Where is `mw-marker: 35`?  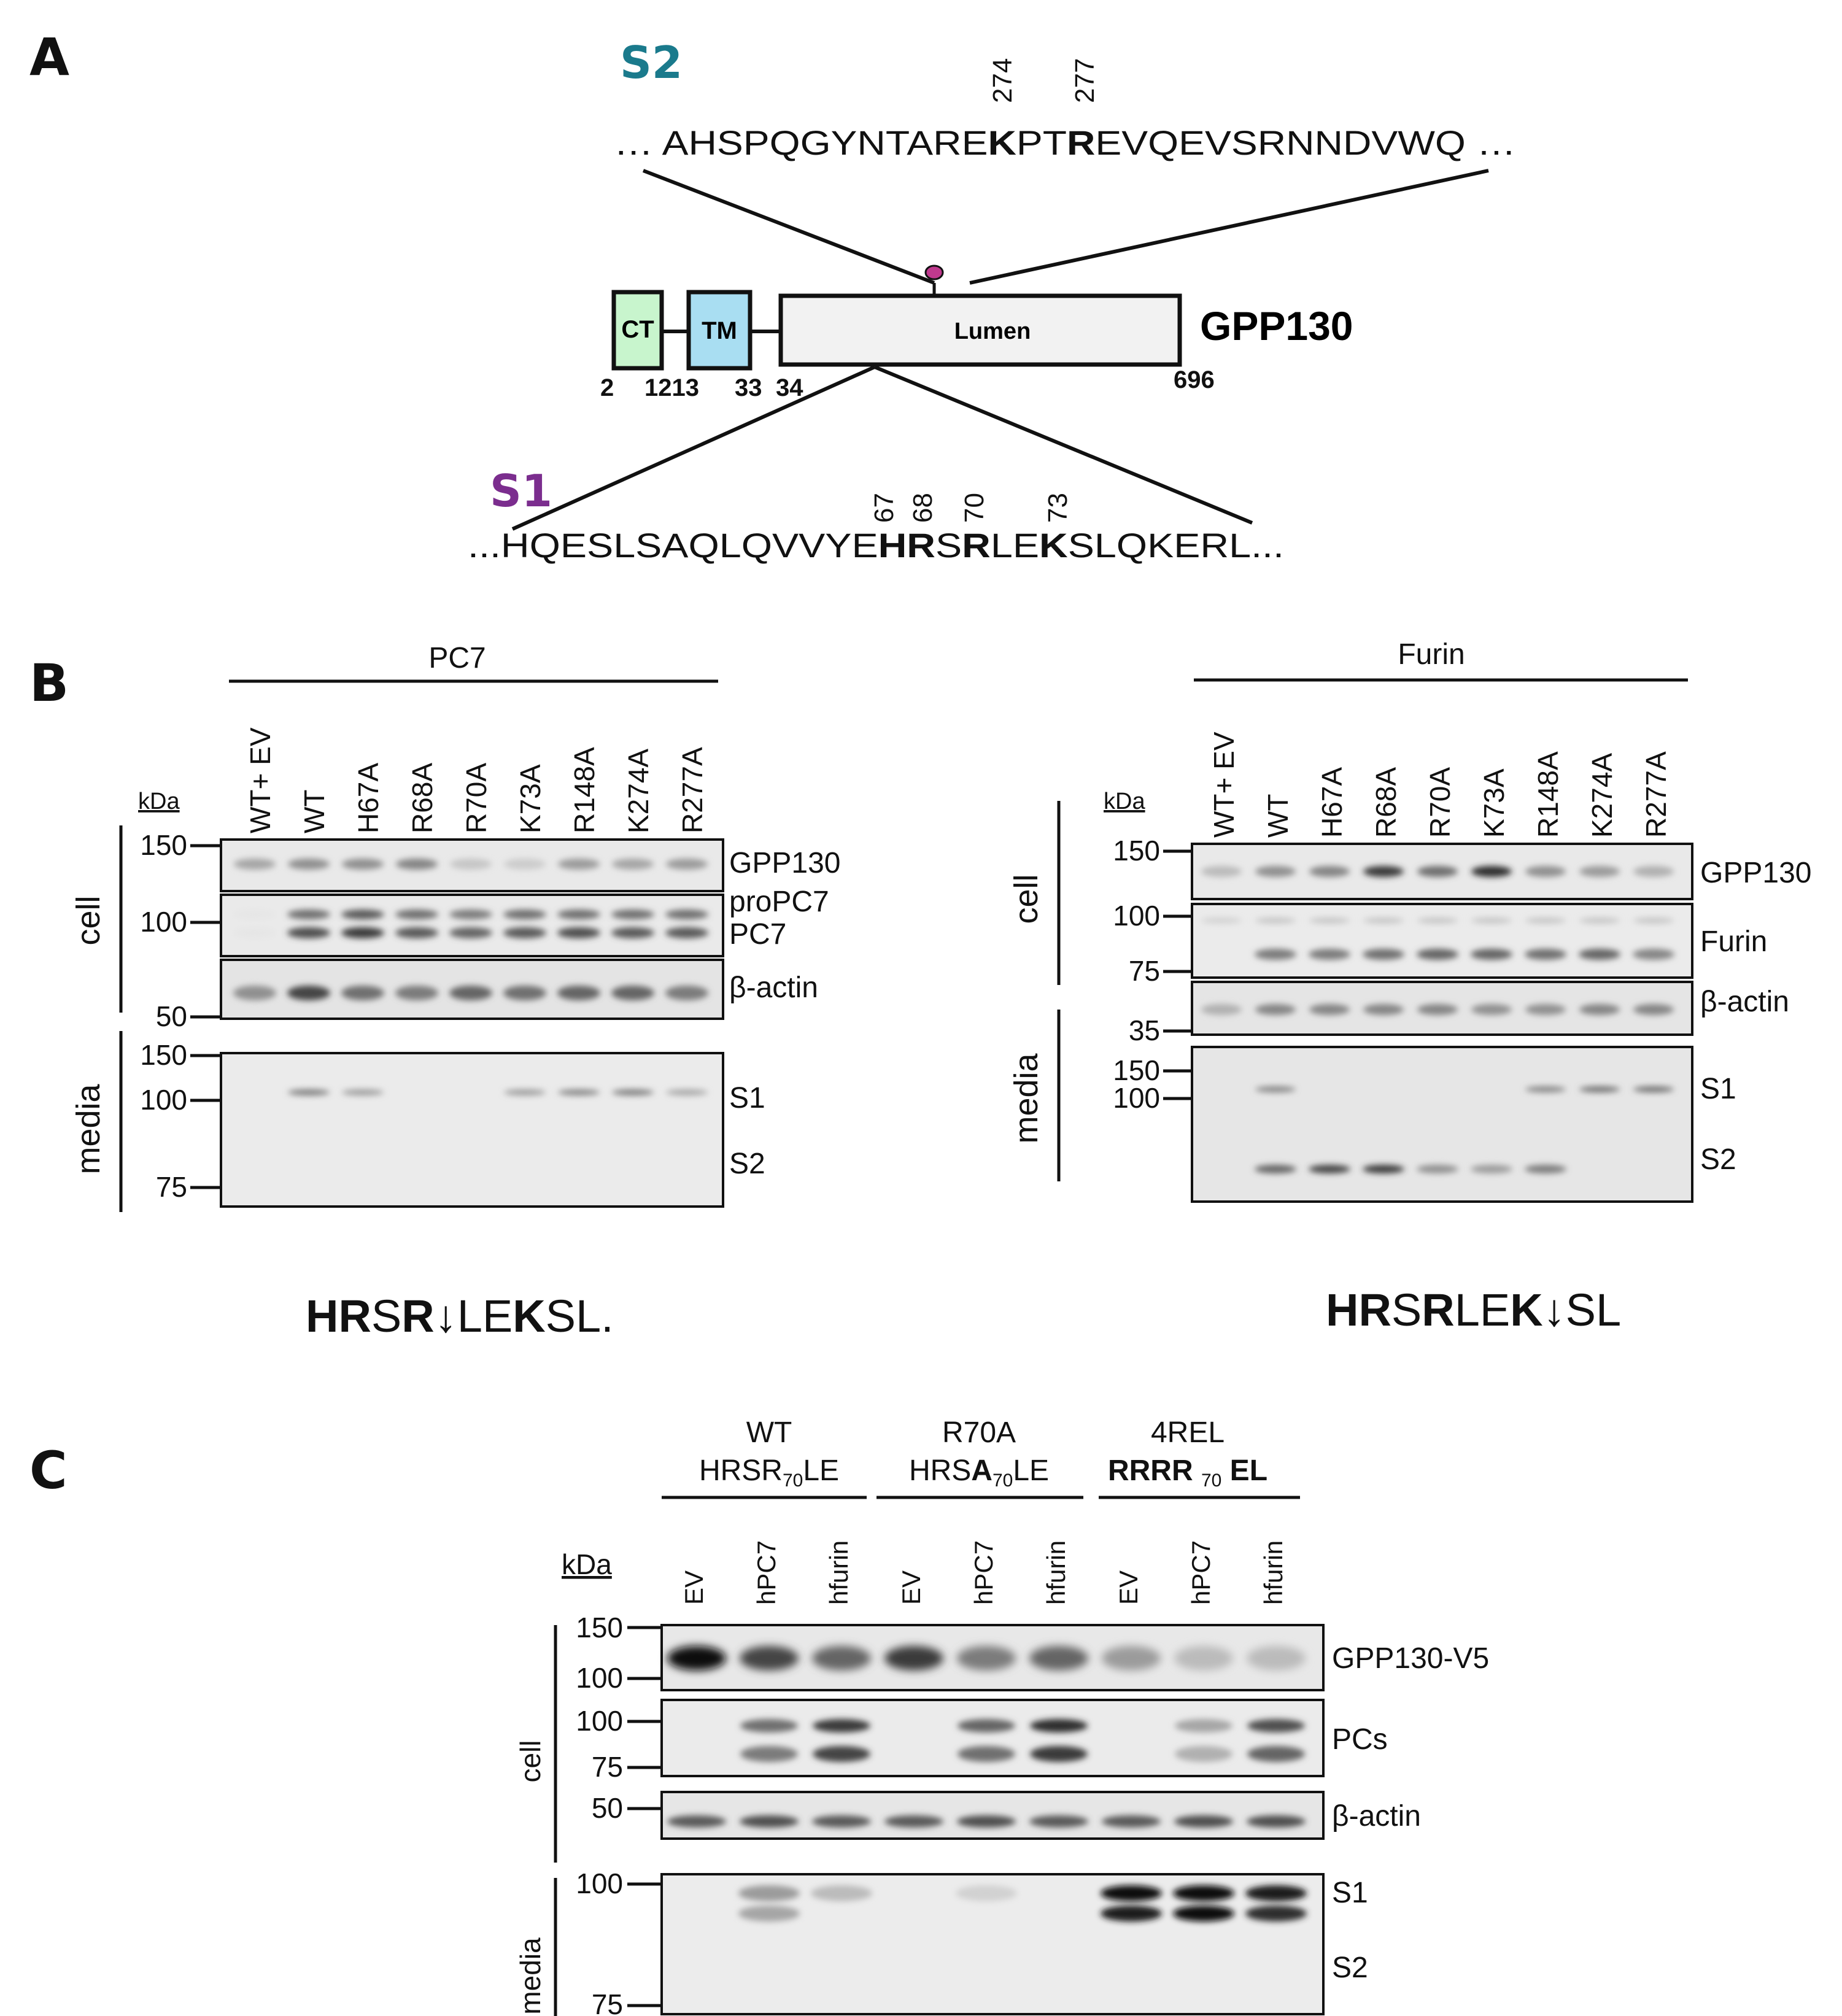
mw-marker: 35 is located at coordinates (1144, 1030).